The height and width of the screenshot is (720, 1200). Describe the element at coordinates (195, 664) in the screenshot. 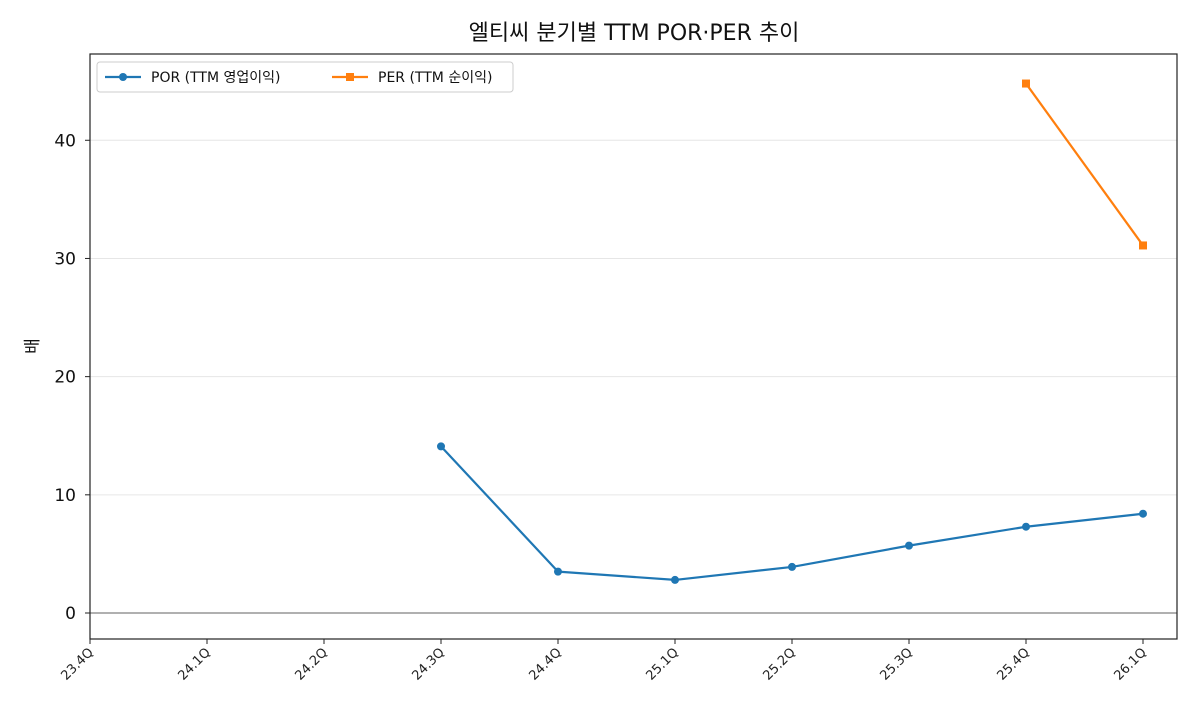

I see `x-tick-label: 24.1Q` at that location.